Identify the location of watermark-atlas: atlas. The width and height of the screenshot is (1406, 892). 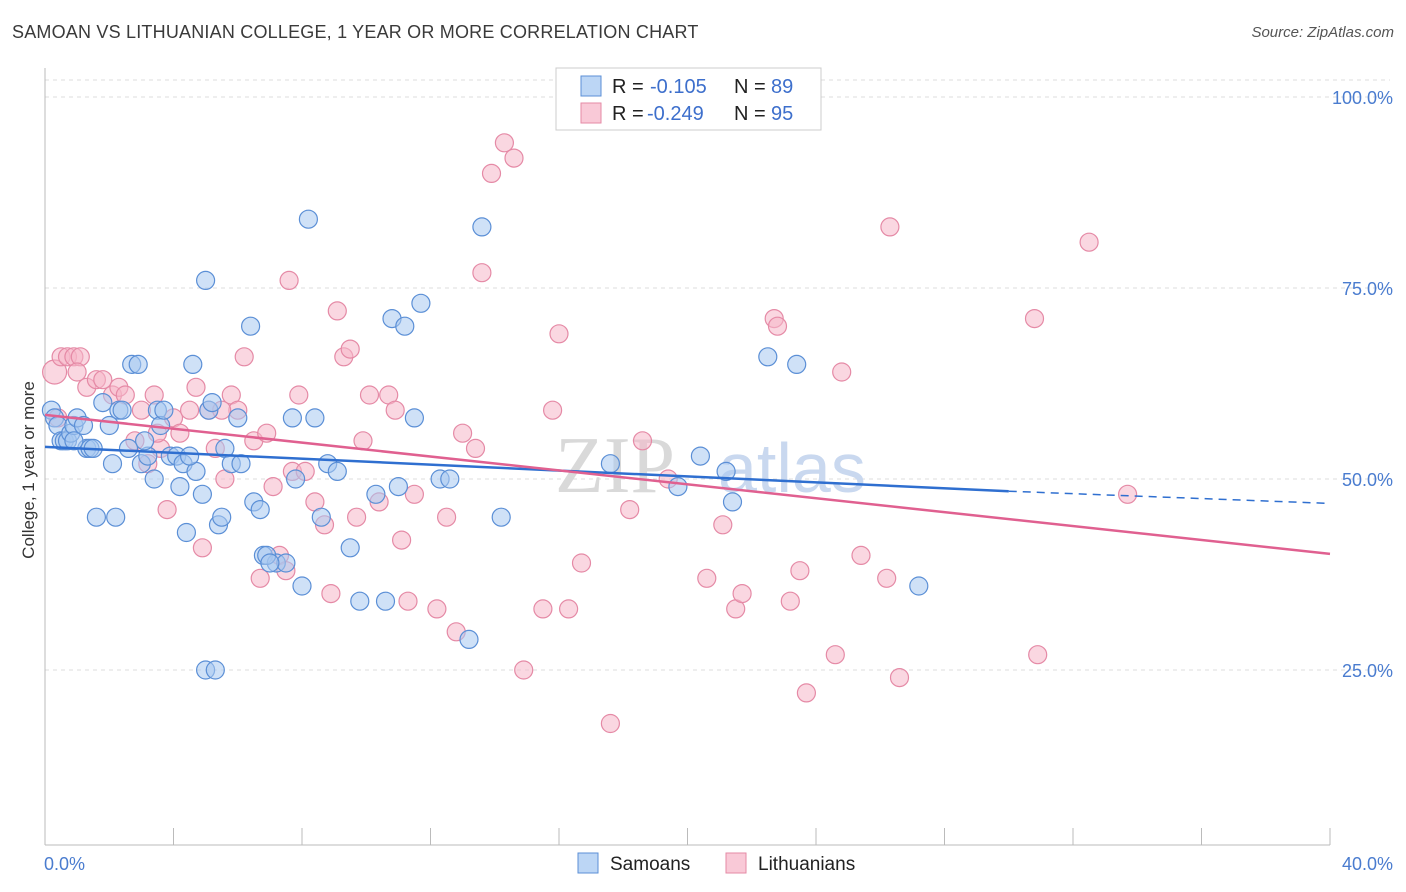
(792, 468).